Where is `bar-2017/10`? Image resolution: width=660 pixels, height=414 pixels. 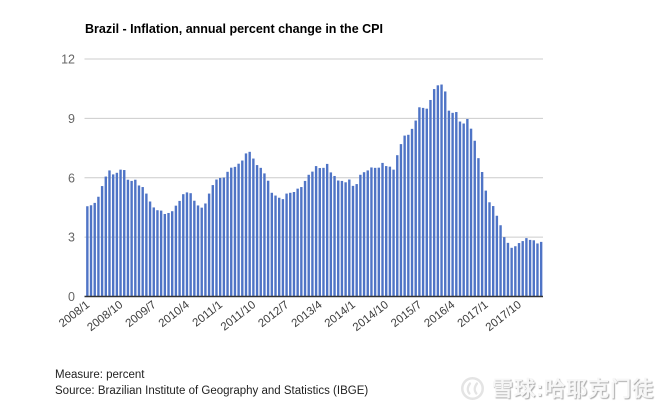 bar-2017/10 is located at coordinates (519, 270).